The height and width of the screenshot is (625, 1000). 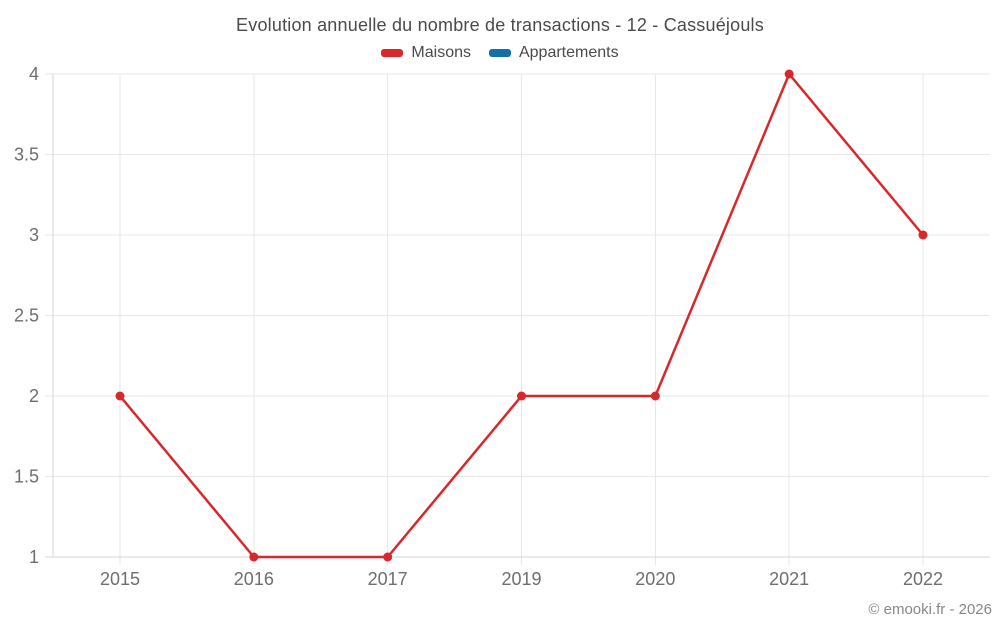 What do you see at coordinates (120, 396) in the screenshot?
I see `data-point-maisons-2015` at bounding box center [120, 396].